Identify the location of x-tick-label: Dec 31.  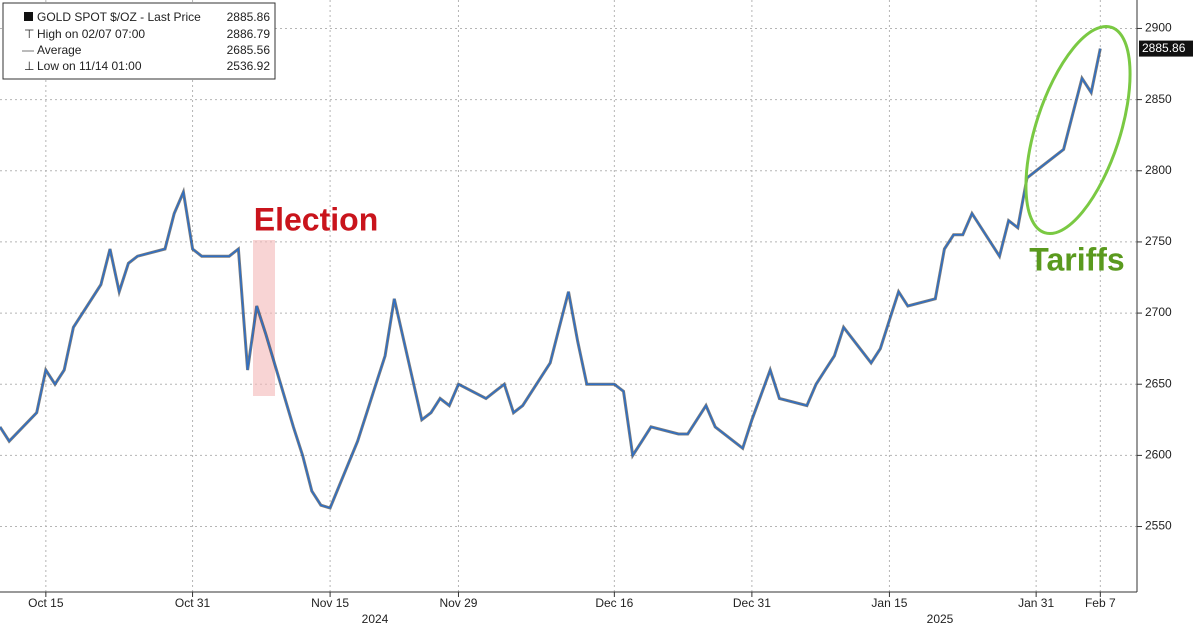
(752, 603).